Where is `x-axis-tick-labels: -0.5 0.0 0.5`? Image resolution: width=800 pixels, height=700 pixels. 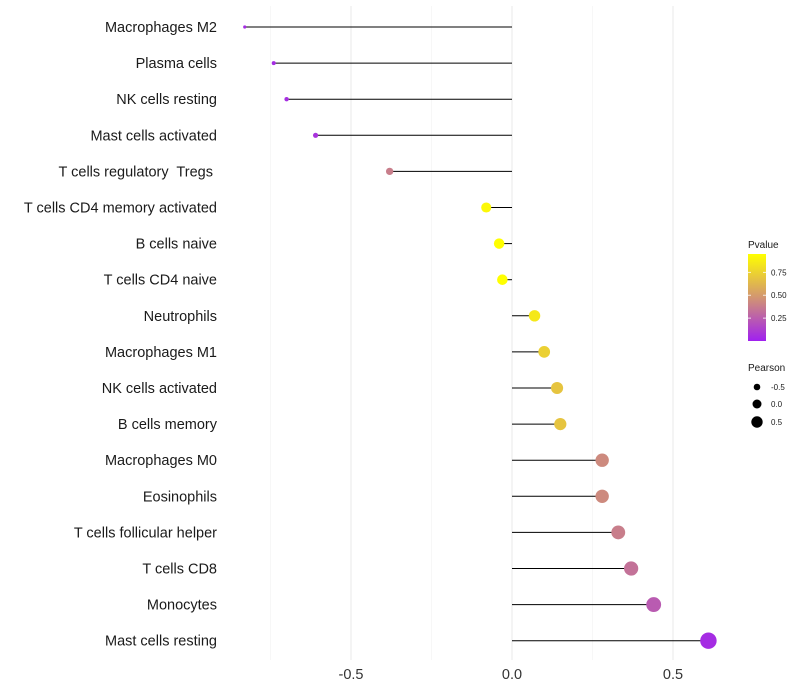
x-axis-tick-labels: -0.5 0.0 0.5 is located at coordinates (511, 675).